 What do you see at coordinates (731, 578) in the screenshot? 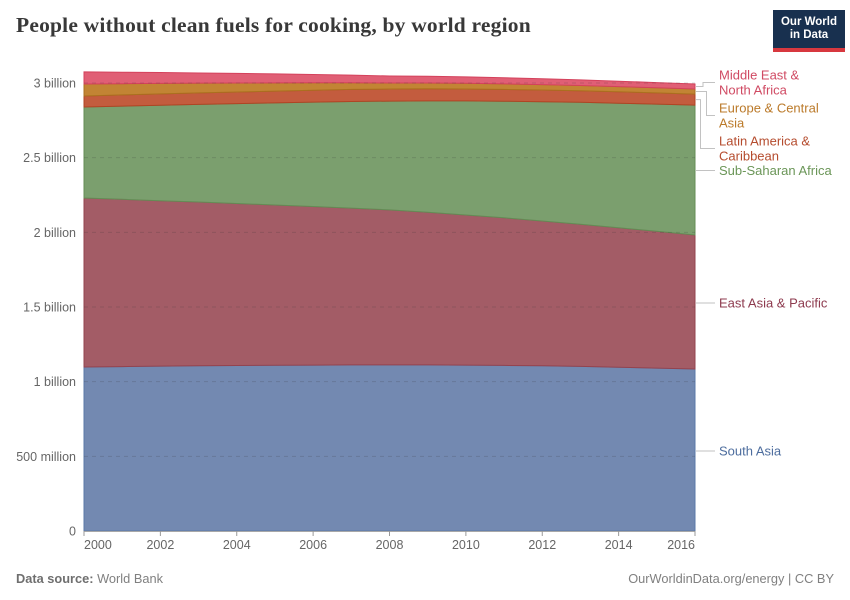
I see `credit-link: OurWorldinData.org/energy | CC BY` at bounding box center [731, 578].